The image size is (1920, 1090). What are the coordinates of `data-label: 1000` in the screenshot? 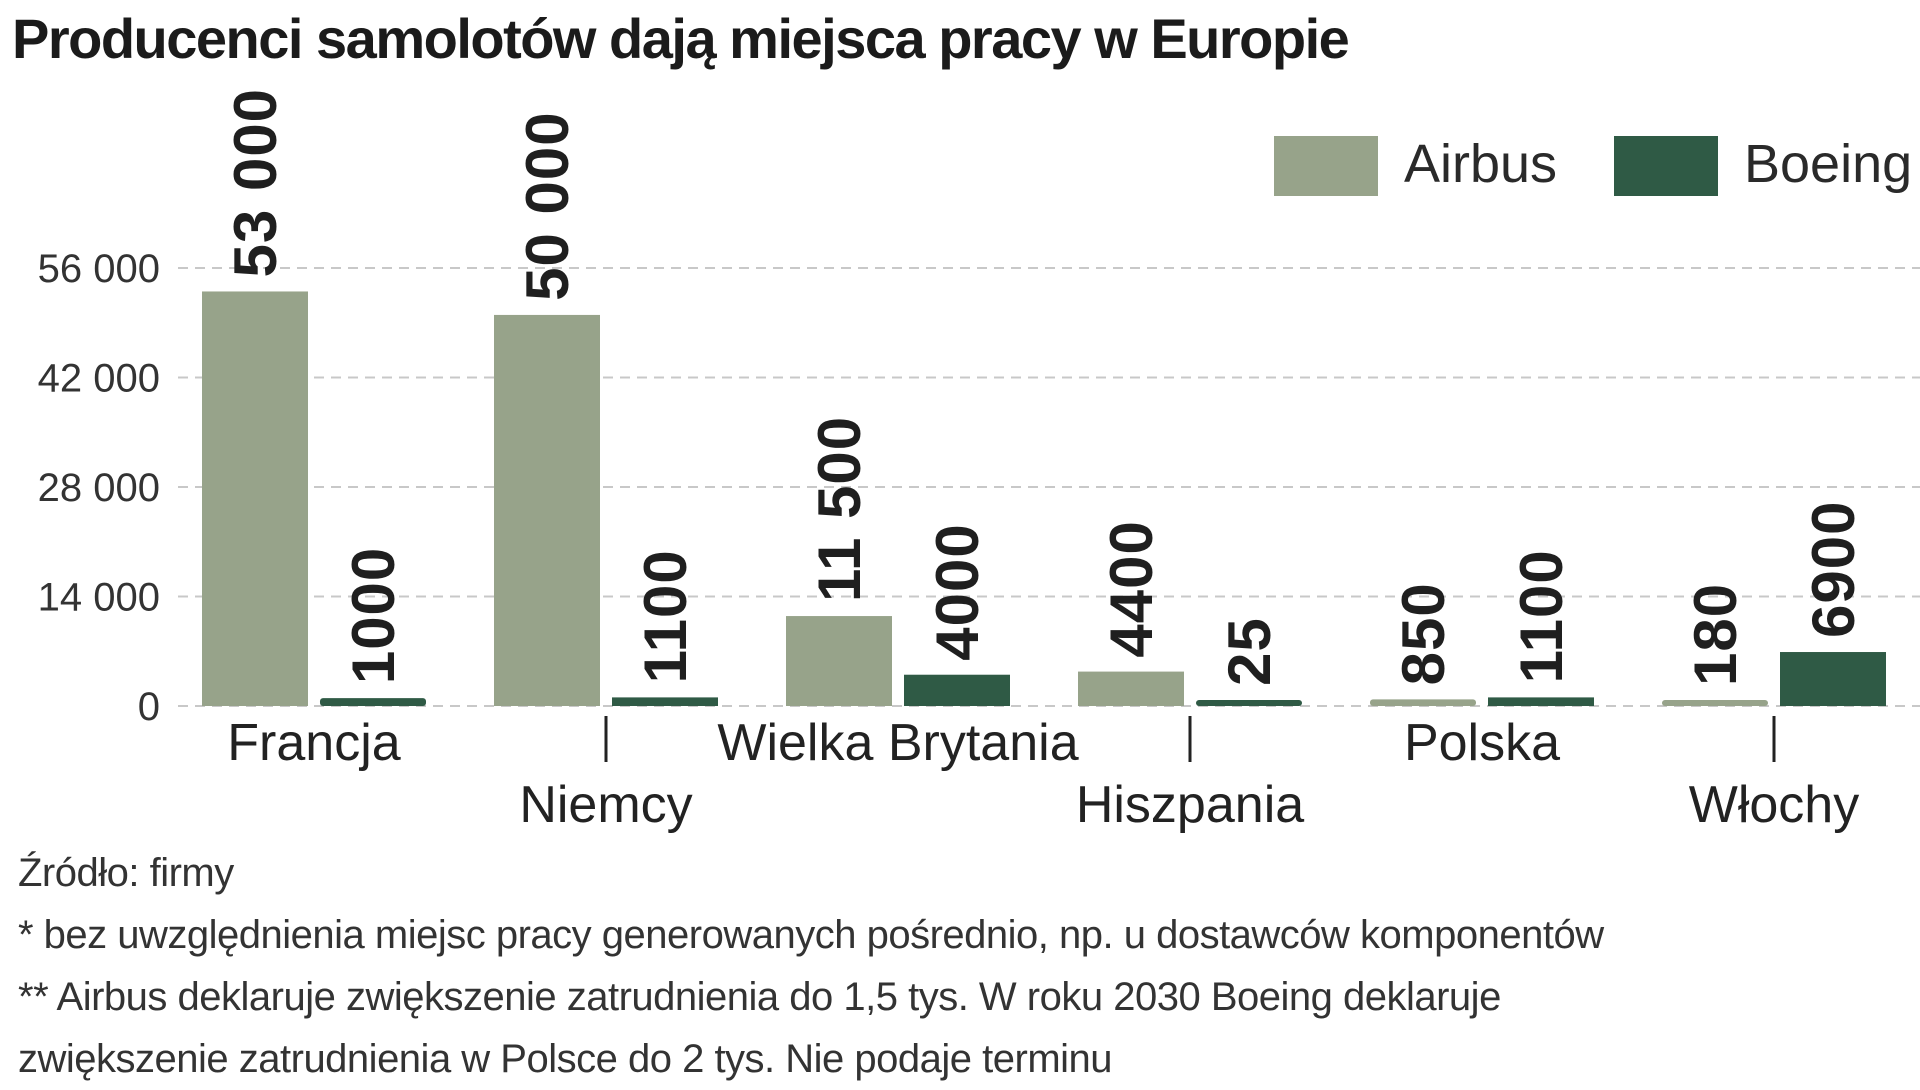 It's located at (373, 615).